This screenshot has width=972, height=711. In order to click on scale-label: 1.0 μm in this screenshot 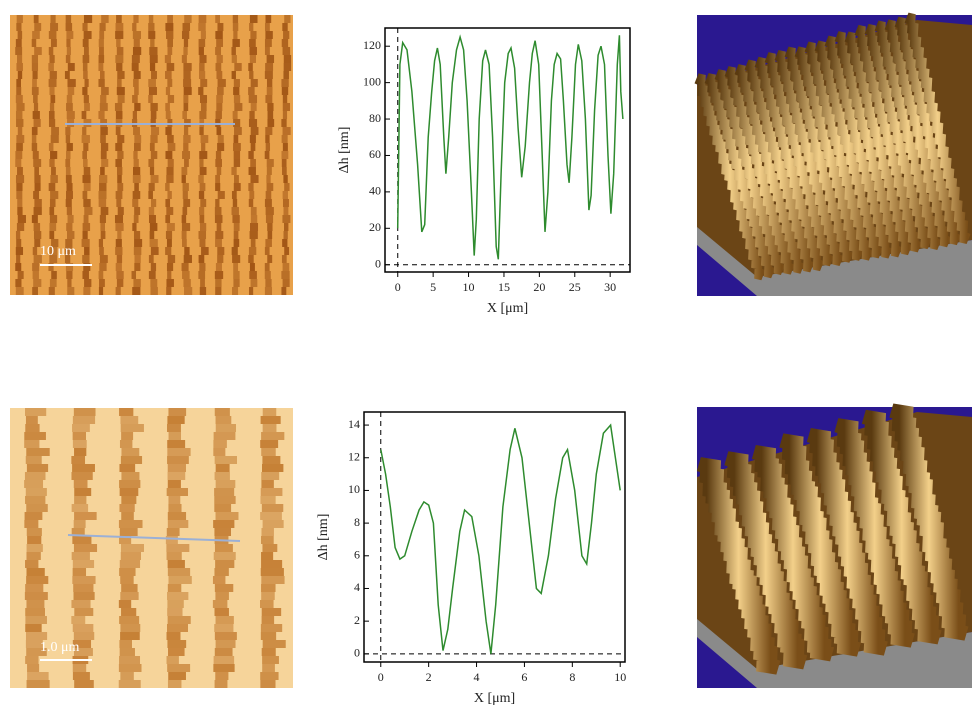, I will do `click(60, 647)`.